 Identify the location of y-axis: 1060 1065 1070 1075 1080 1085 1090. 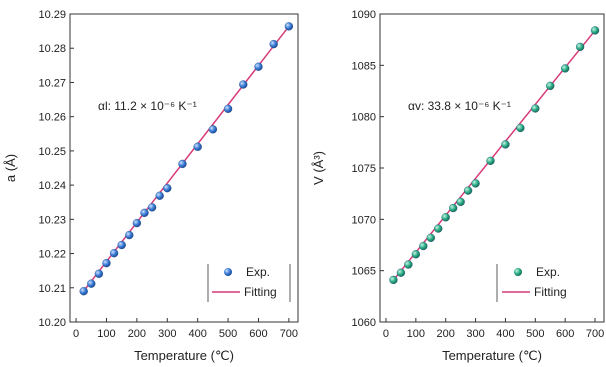
(368, 169).